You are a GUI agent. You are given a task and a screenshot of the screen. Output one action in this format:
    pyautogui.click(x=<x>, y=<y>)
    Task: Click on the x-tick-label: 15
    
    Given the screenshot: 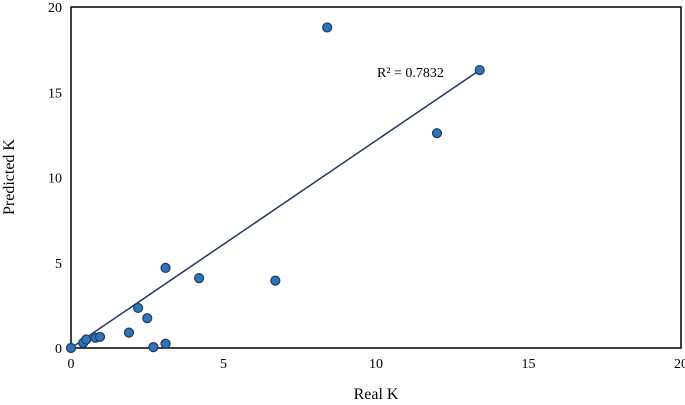 What is the action you would take?
    pyautogui.click(x=529, y=364)
    